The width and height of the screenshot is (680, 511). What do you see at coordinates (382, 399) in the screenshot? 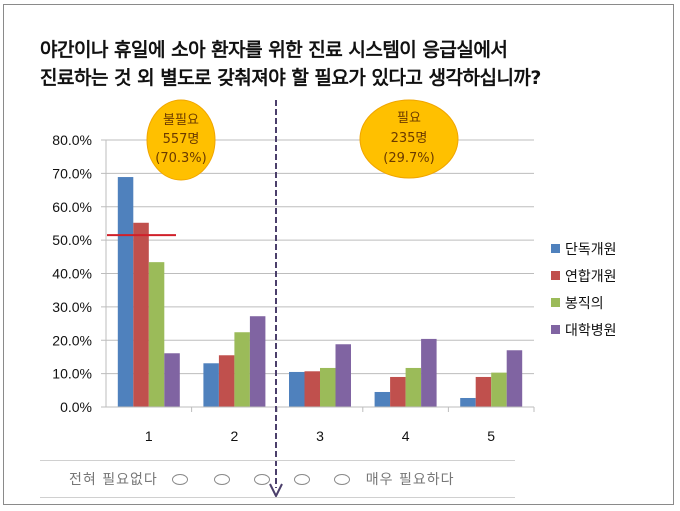
I see `bar-단독개원-4` at bounding box center [382, 399].